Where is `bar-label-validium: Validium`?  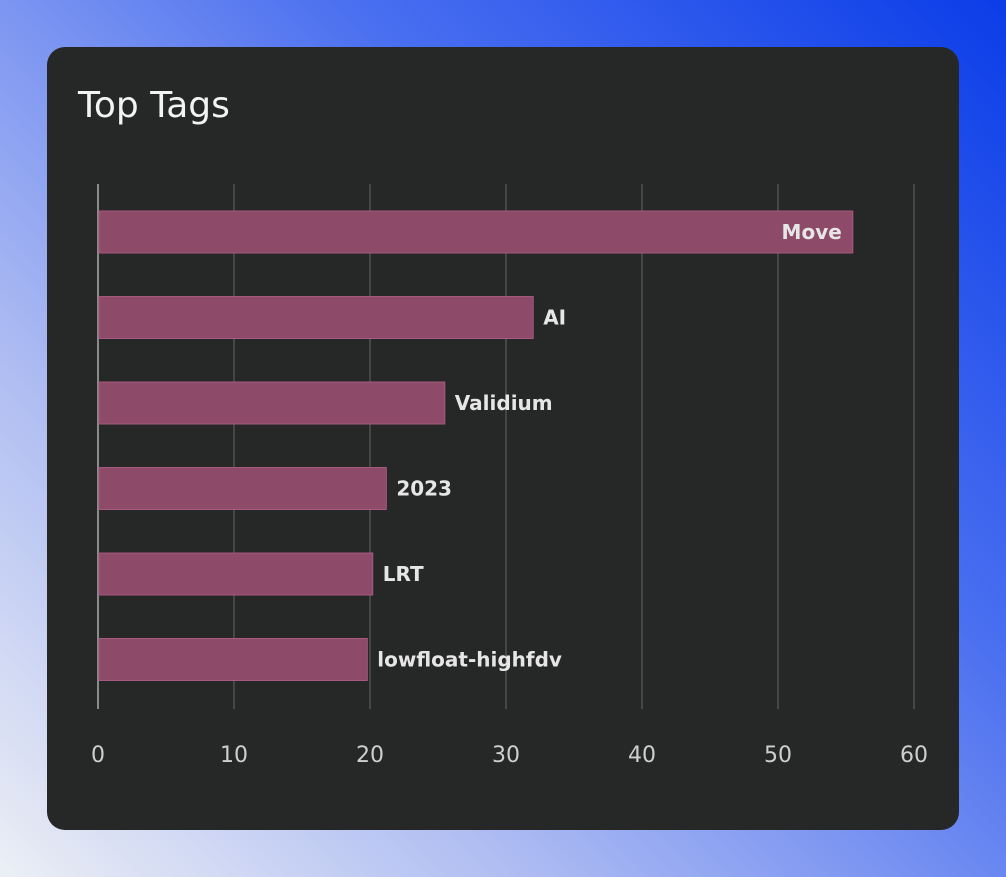 bar-label-validium: Validium is located at coordinates (504, 403).